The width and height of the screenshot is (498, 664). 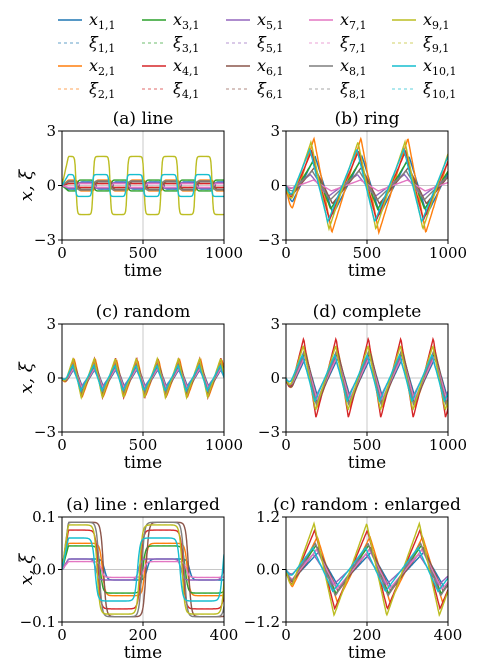 I want to click on legend-label: ξ8,1, so click(x=353, y=90).